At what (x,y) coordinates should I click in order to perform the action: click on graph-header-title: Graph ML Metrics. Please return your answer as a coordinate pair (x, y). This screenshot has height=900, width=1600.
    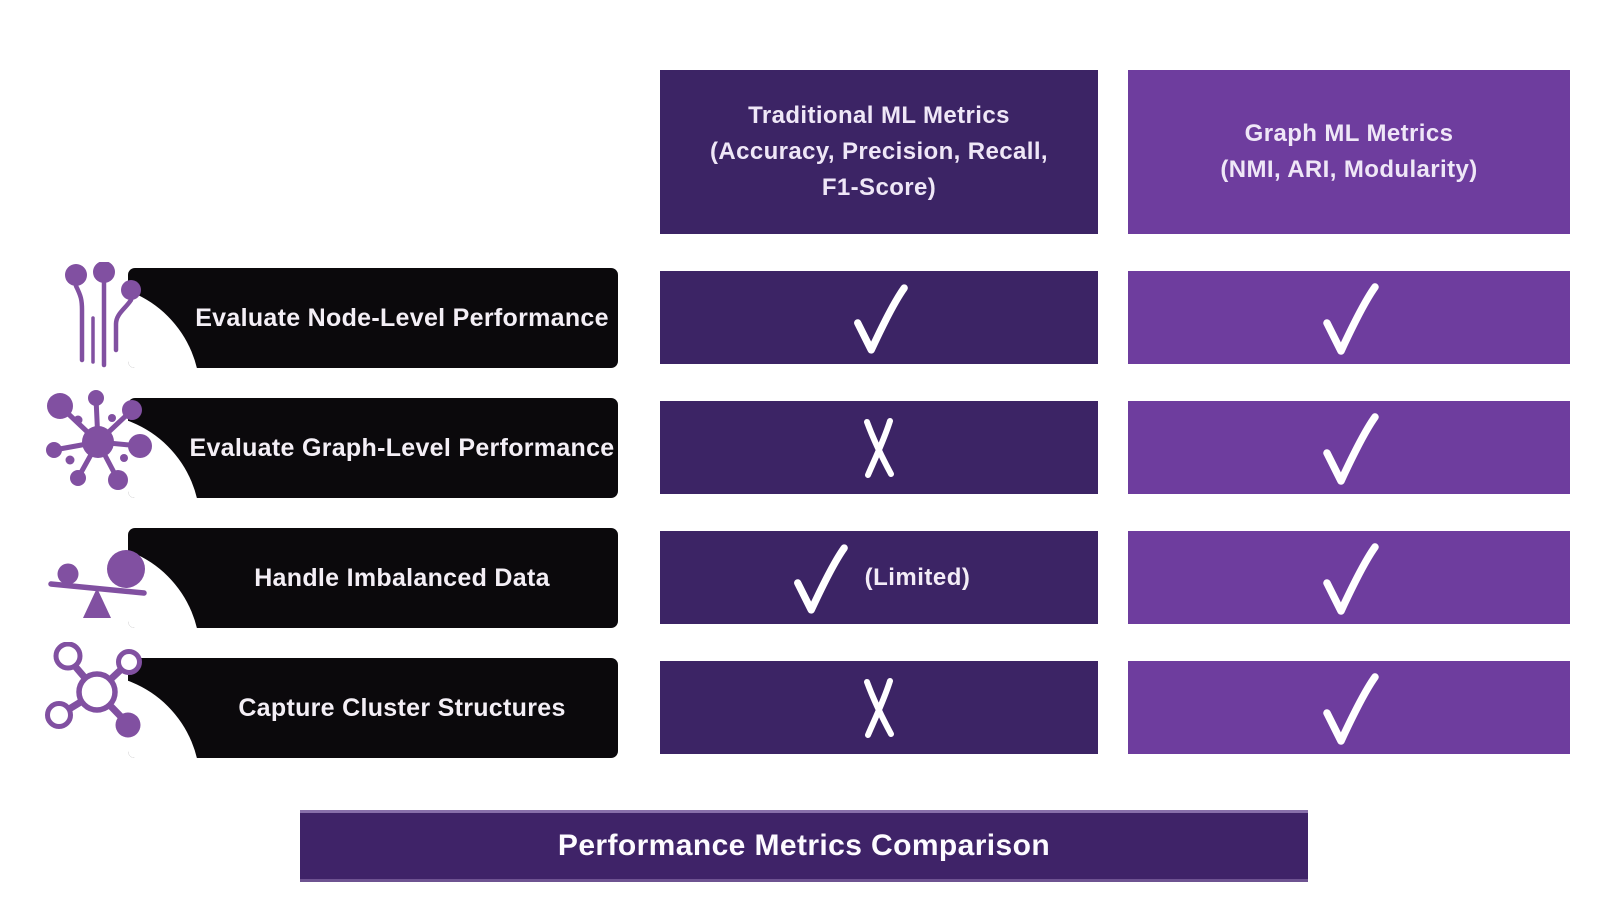
    Looking at the image, I should click on (1349, 133).